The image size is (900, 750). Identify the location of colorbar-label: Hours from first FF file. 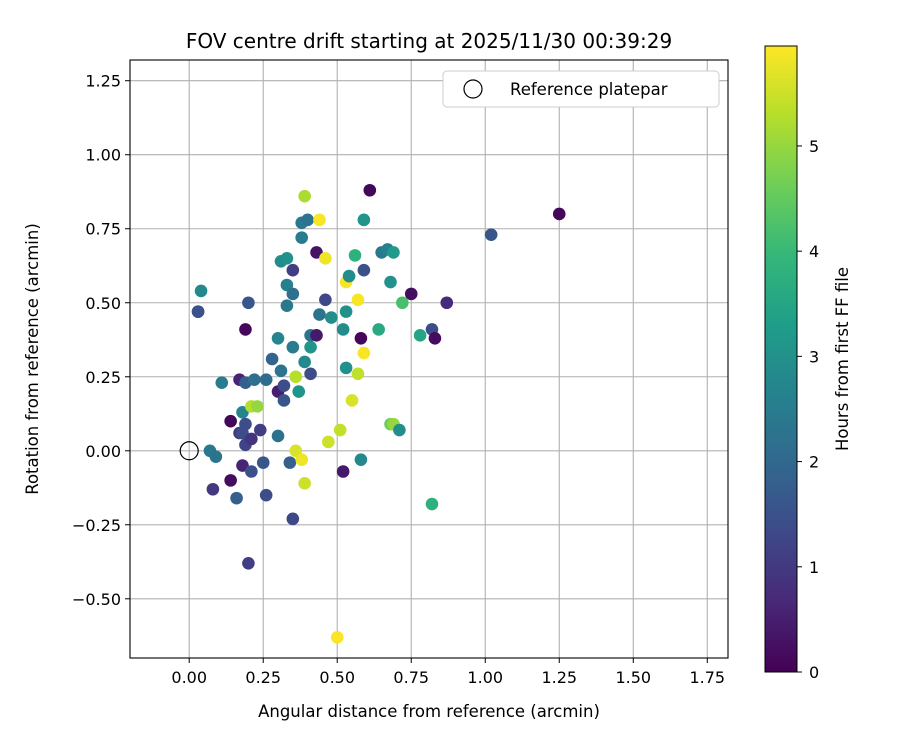
(842, 359).